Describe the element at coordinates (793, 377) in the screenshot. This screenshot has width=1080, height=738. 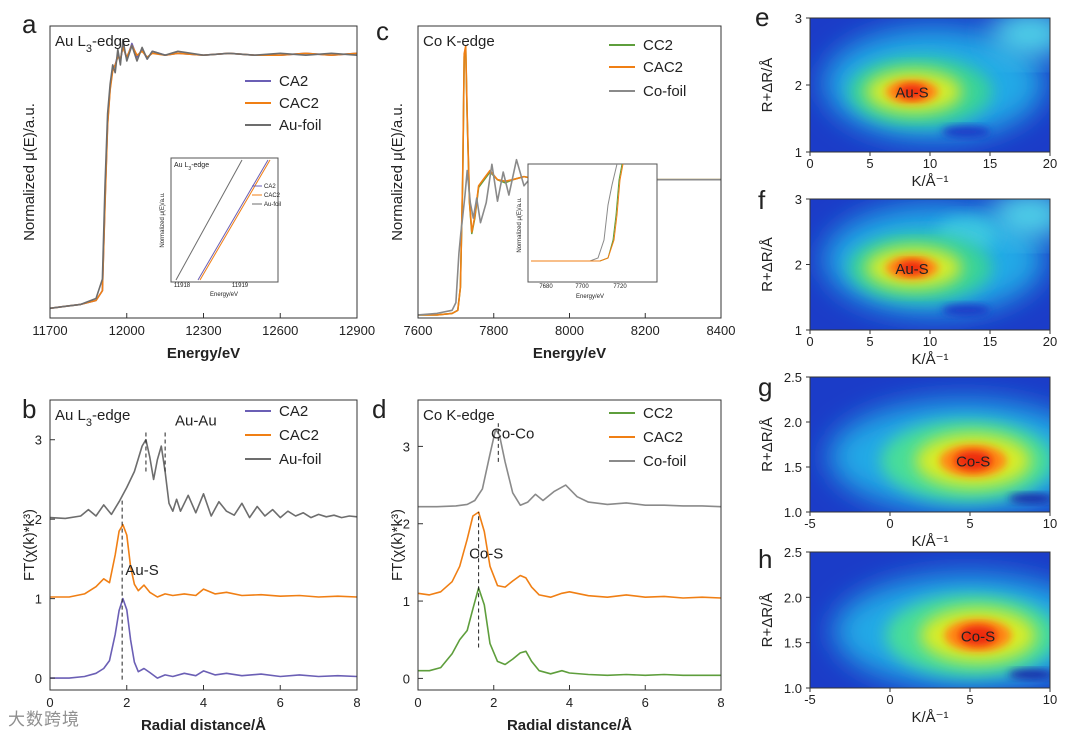
I see `y-tick-label: 2.5` at that location.